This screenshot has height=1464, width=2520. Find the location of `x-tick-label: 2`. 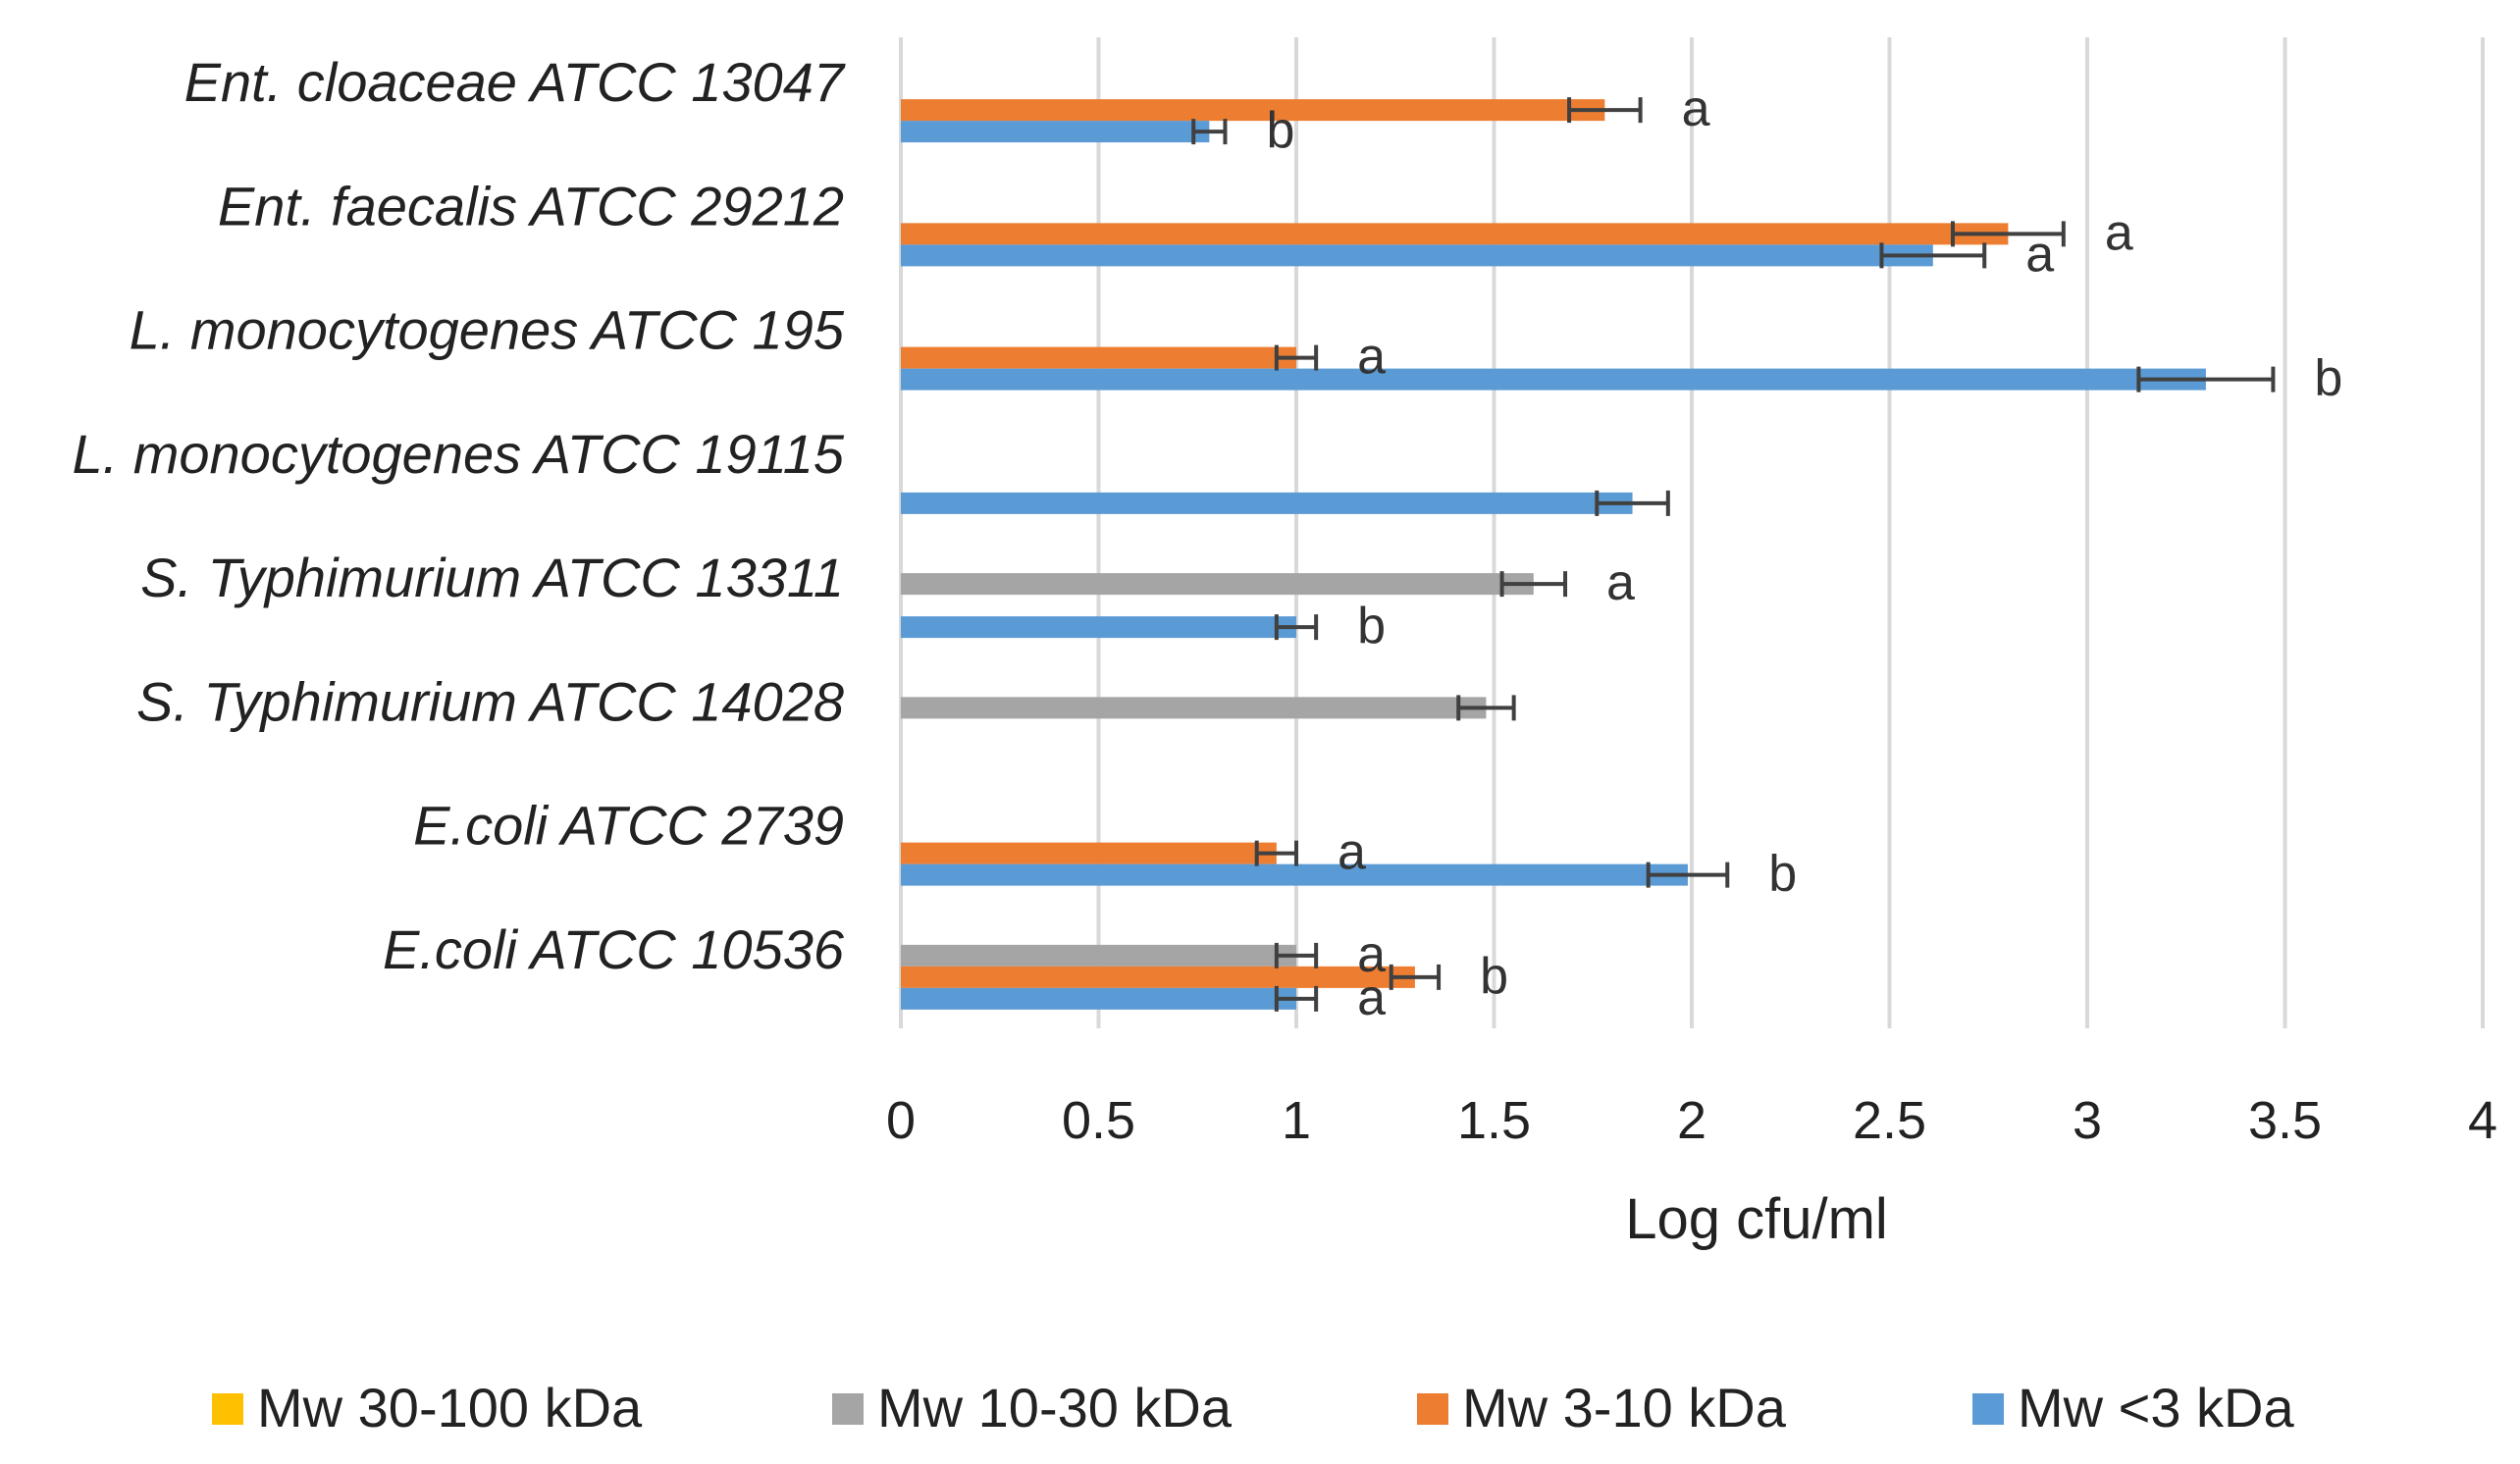

x-tick-label: 2 is located at coordinates (1691, 1120).